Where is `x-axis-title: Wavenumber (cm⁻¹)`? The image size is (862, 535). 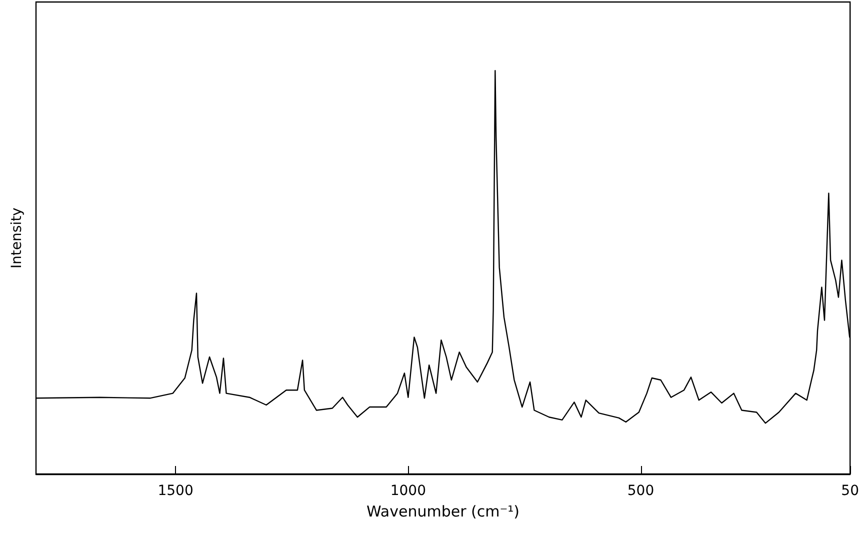
x-axis-title: Wavenumber (cm⁻¹) is located at coordinates (443, 511).